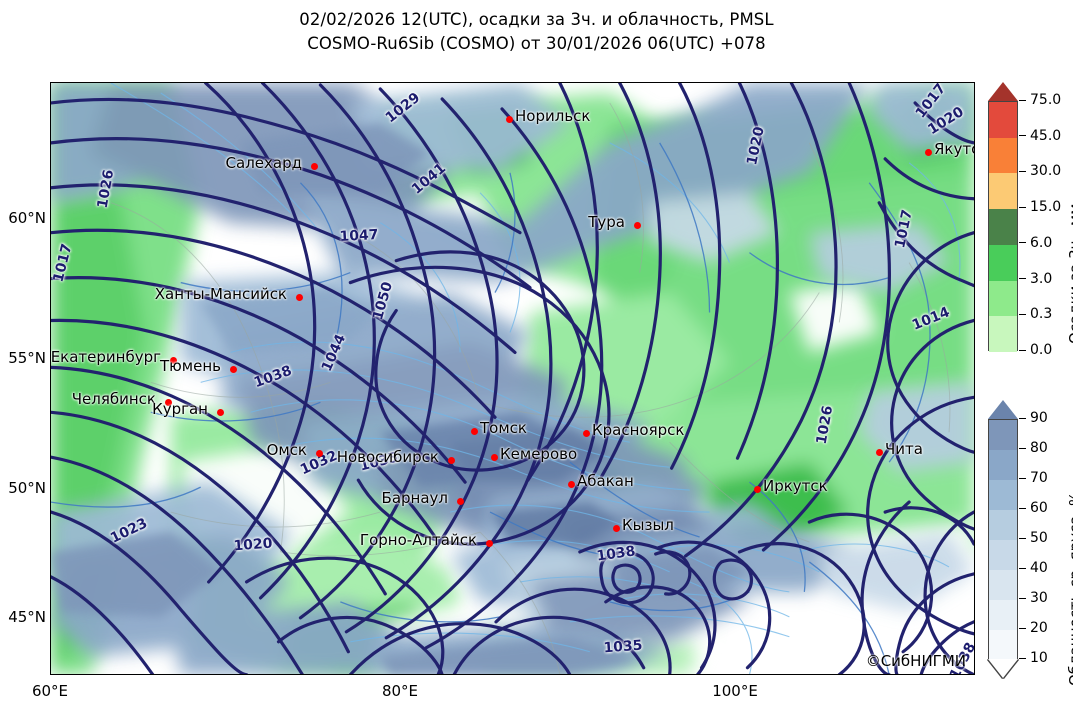 This screenshot has width=1073, height=719. Describe the element at coordinates (414, 498) in the screenshot. I see `city-label: Барнаул` at that location.